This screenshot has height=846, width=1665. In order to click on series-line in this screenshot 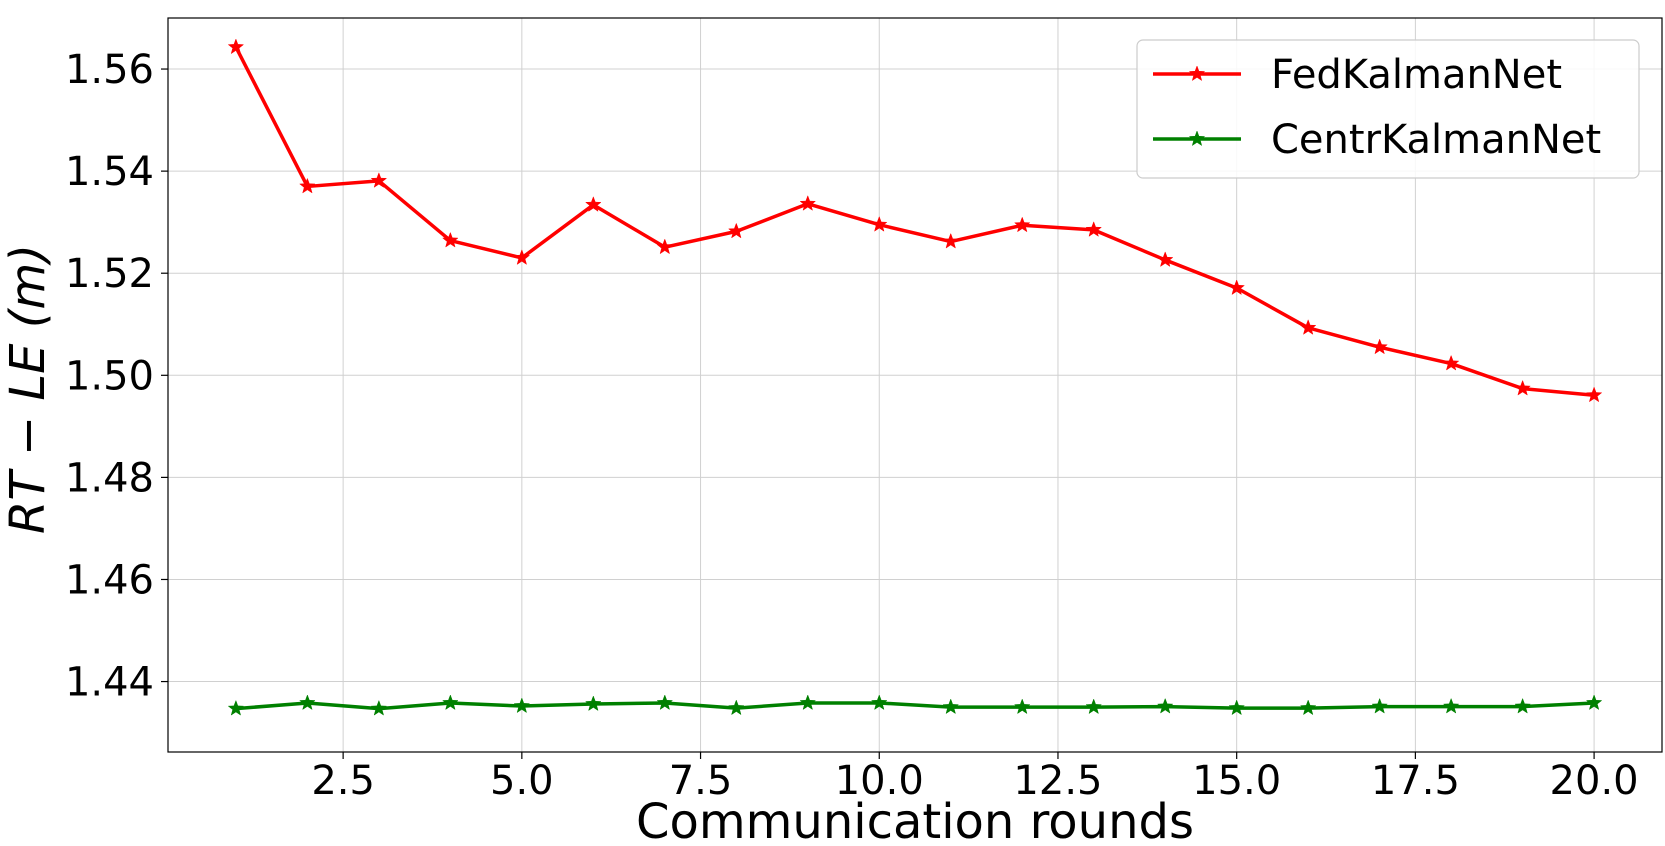, I will do `click(915, 706)`.